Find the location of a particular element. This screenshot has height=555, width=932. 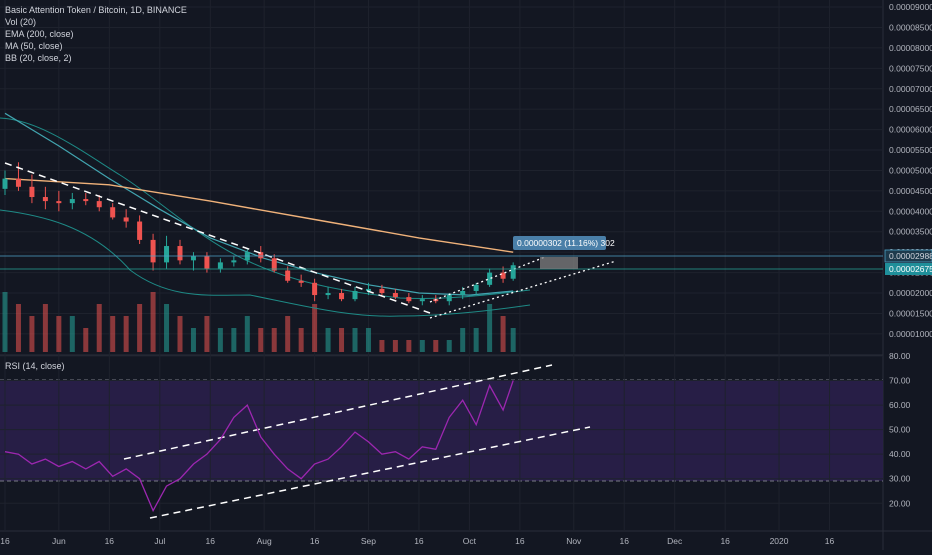

price-tick-label: 0.00006500 is located at coordinates (910, 109).